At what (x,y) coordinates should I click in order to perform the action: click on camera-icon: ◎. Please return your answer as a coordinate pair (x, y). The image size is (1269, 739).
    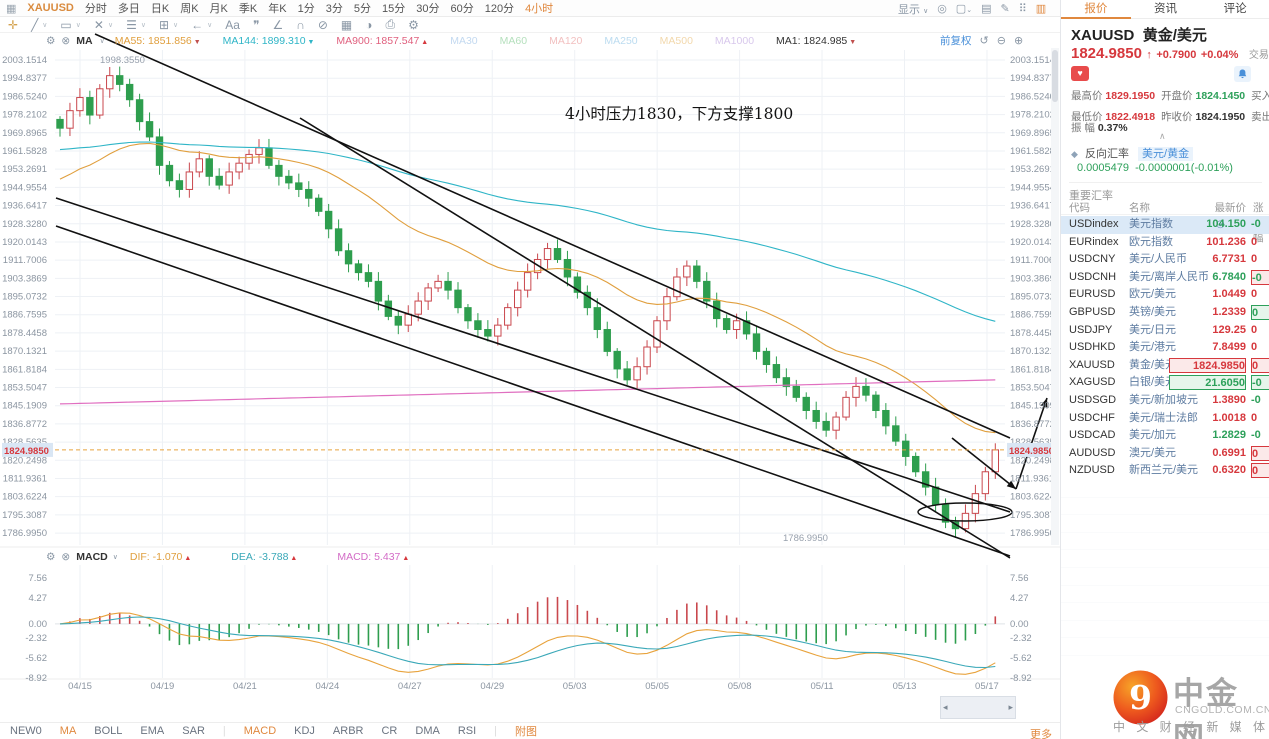
    Looking at the image, I should click on (942, 9).